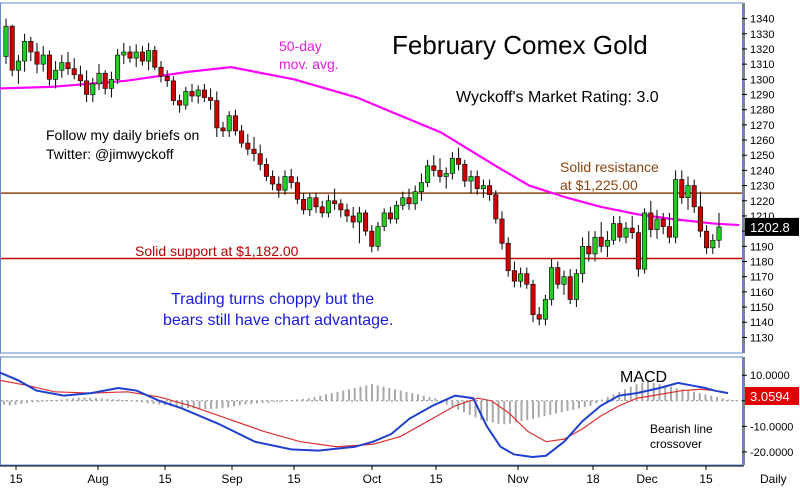 Image resolution: width=800 pixels, height=490 pixels. Describe the element at coordinates (762, 293) in the screenshot. I see `price-tick-label: 1160` at that location.